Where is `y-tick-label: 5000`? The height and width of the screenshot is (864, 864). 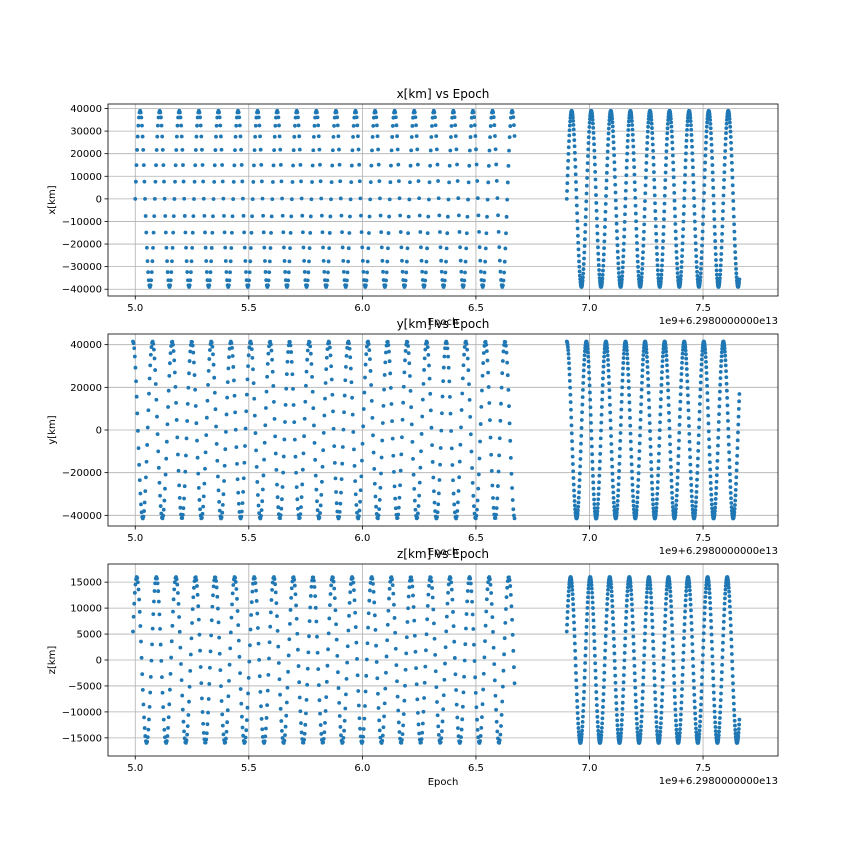 y-tick-label: 5000 is located at coordinates (89, 635).